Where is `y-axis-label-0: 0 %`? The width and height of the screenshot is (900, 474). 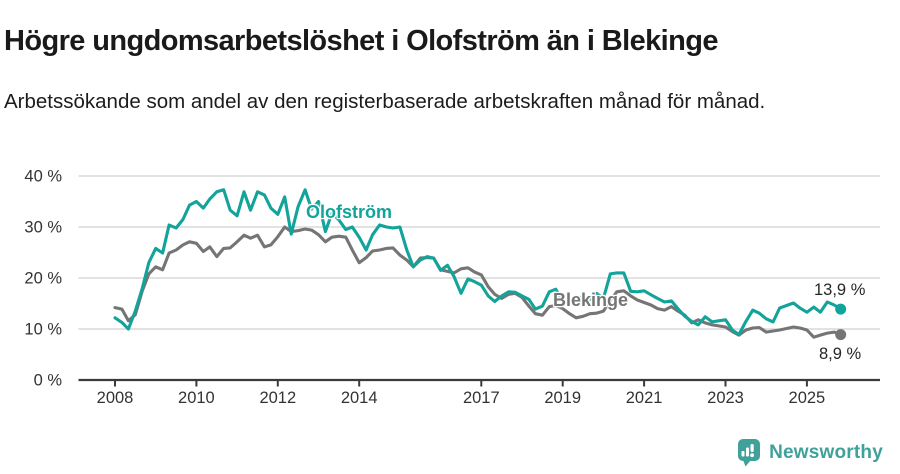
y-axis-label-0: 0 % is located at coordinates (48, 381).